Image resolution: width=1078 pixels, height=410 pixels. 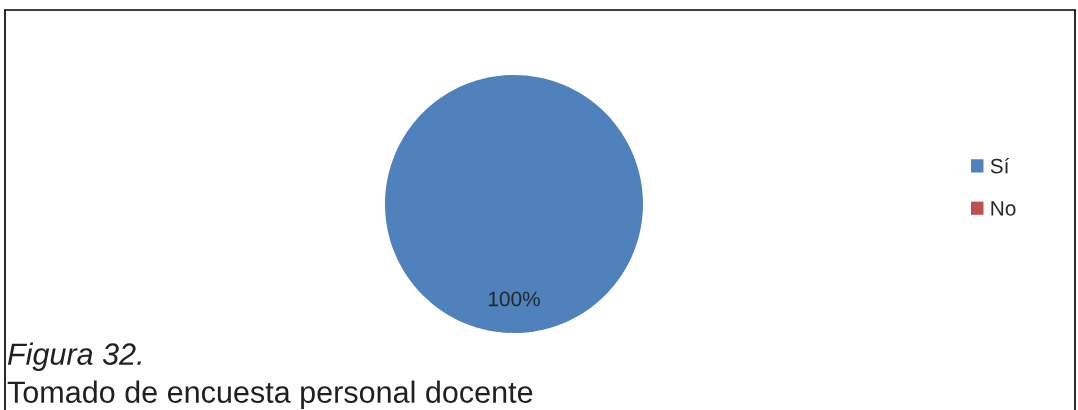 What do you see at coordinates (270, 394) in the screenshot?
I see `text: Tomado de encuesta personal docente` at bounding box center [270, 394].